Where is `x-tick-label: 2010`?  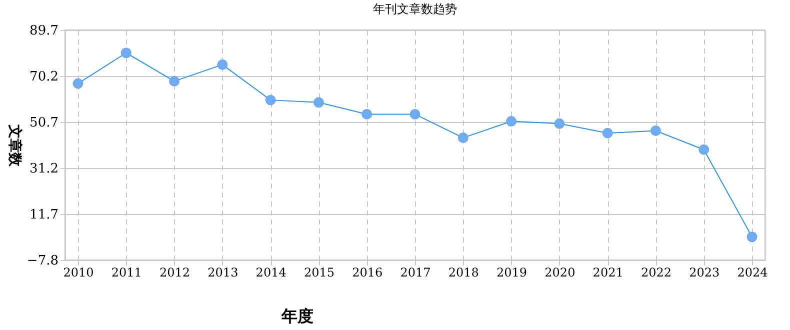 x-tick-label: 2010 is located at coordinates (78, 273).